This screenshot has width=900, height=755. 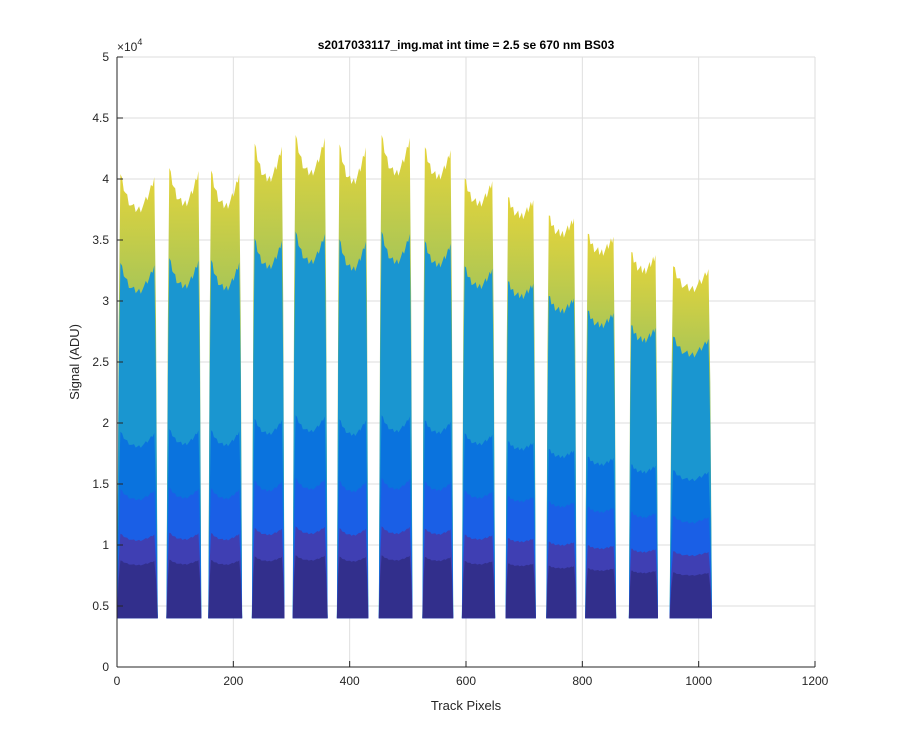 I want to click on y-tick-label: 1, so click(x=105, y=545).